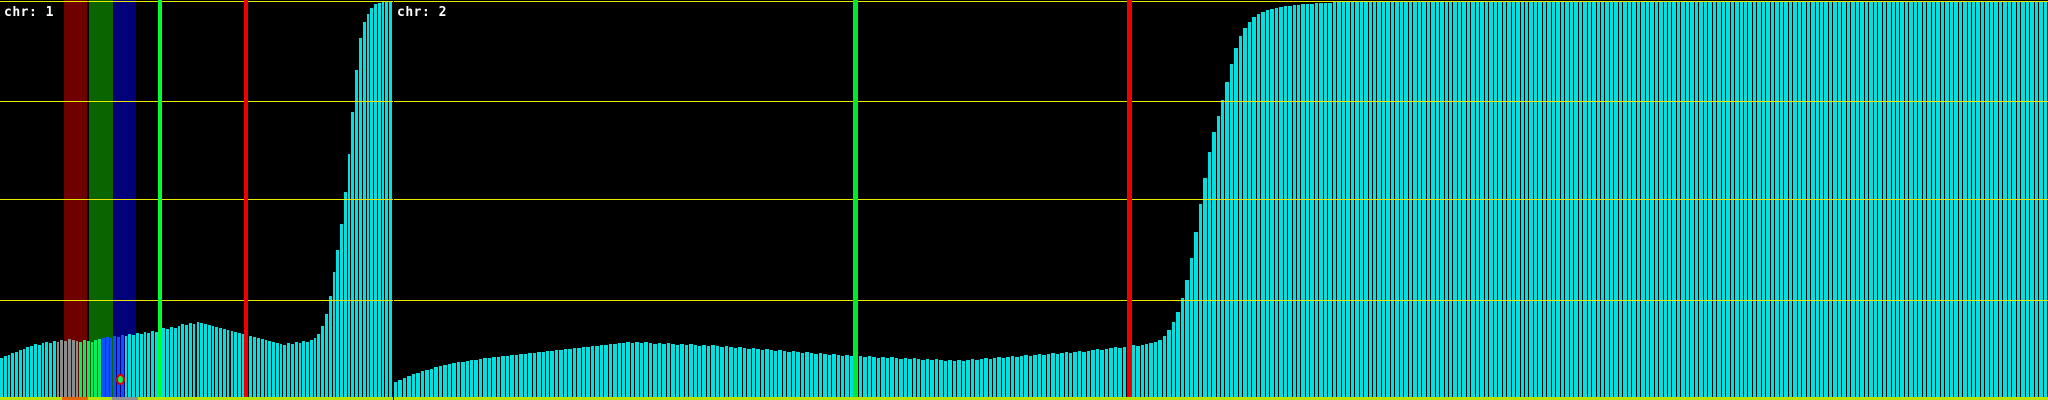 This screenshot has width=2048, height=400. I want to click on gridline, so click(1221, 199).